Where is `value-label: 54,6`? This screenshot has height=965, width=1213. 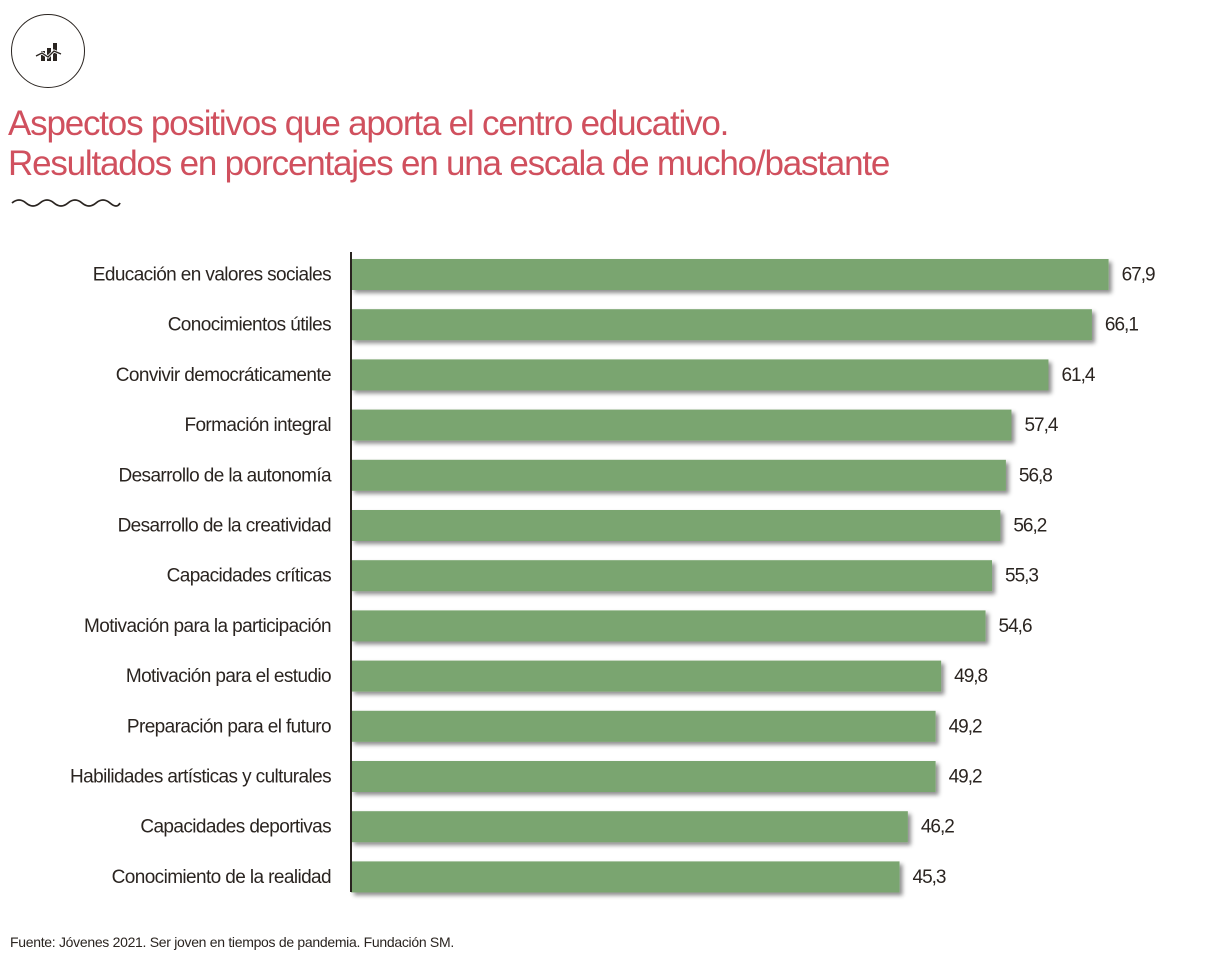 value-label: 54,6 is located at coordinates (1015, 626).